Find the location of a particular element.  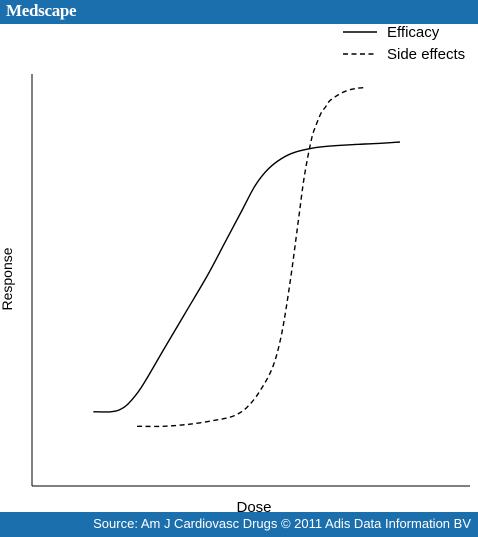

legend-label: Efficacy is located at coordinates (413, 32).